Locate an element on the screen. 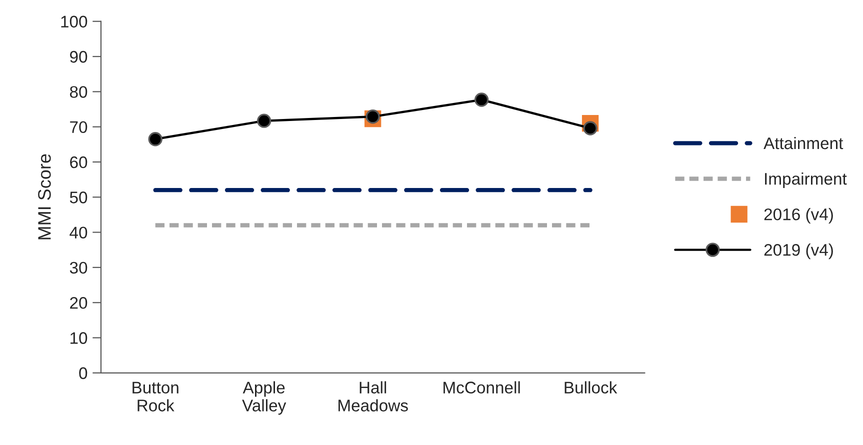 This screenshot has height=445, width=863. y-tick-label: 70 is located at coordinates (79, 127).